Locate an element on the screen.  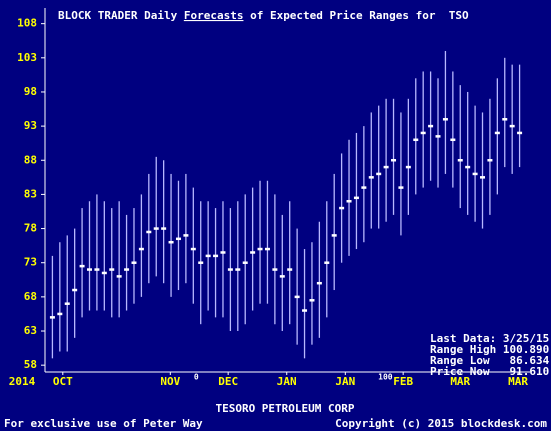
info-line: Range High 100.890 is located at coordinates (489, 349).